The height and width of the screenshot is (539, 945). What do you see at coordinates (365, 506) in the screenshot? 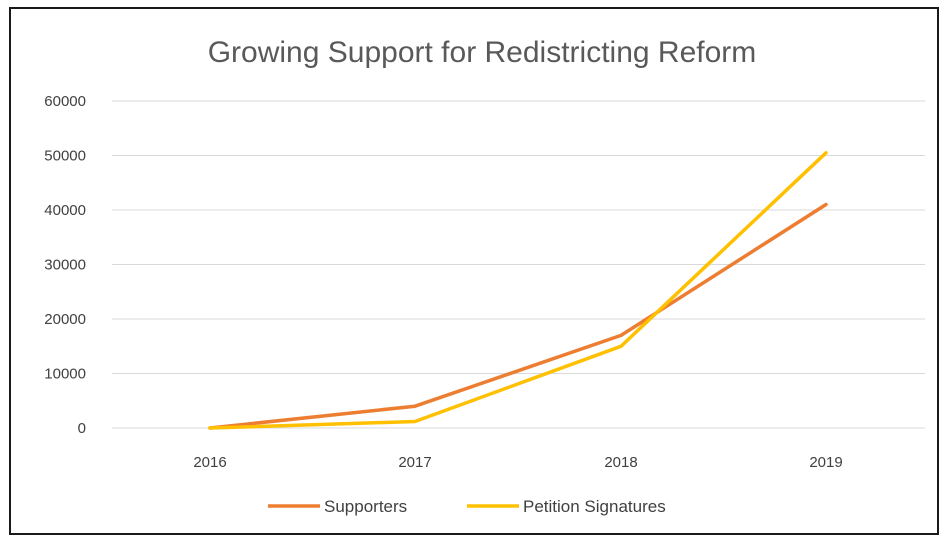
I see `legend-label: Supporters` at bounding box center [365, 506].